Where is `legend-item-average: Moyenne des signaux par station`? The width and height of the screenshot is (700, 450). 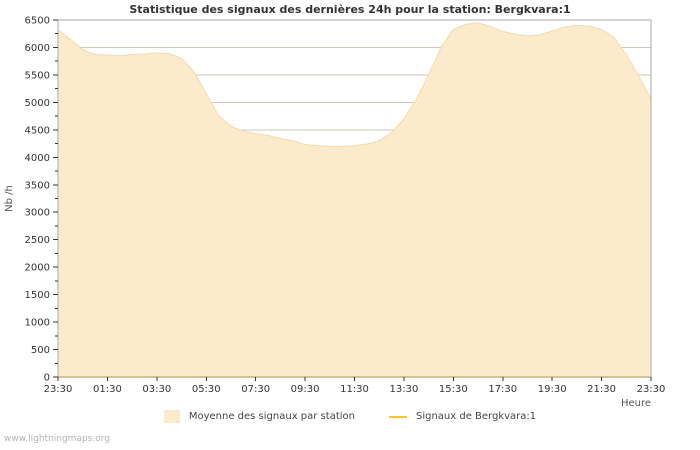
legend-item-average: Moyenne des signaux par station is located at coordinates (259, 416).